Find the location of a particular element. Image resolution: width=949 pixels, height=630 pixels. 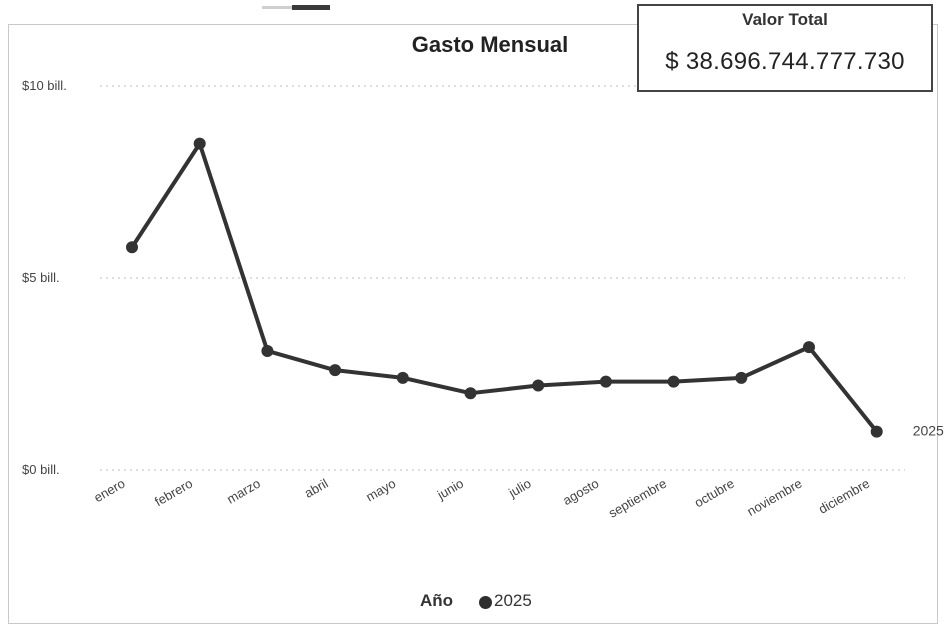

x-tick-label: noviembre is located at coordinates (774, 497).